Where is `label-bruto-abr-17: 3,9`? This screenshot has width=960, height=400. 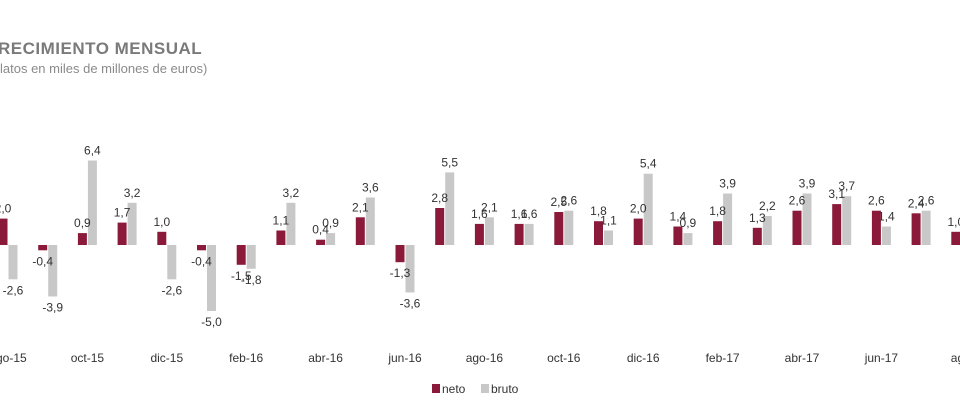 label-bruto-abr-17: 3,9 is located at coordinates (807, 184).